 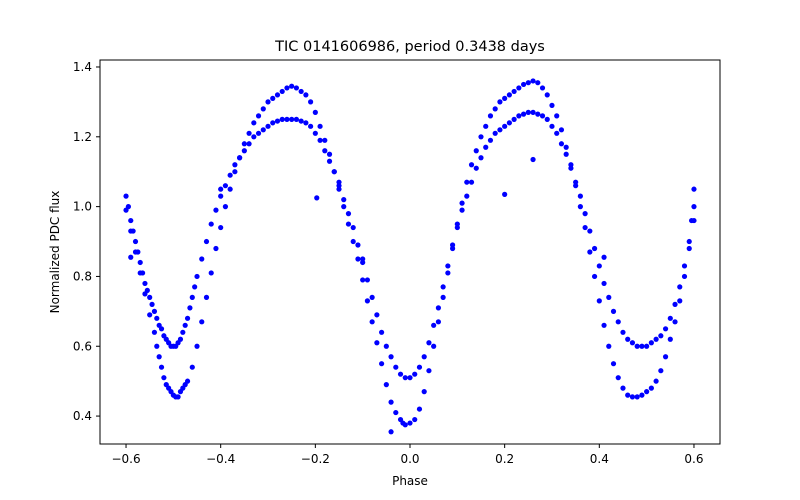 I want to click on x-axis-label: Phase, so click(x=410, y=481).